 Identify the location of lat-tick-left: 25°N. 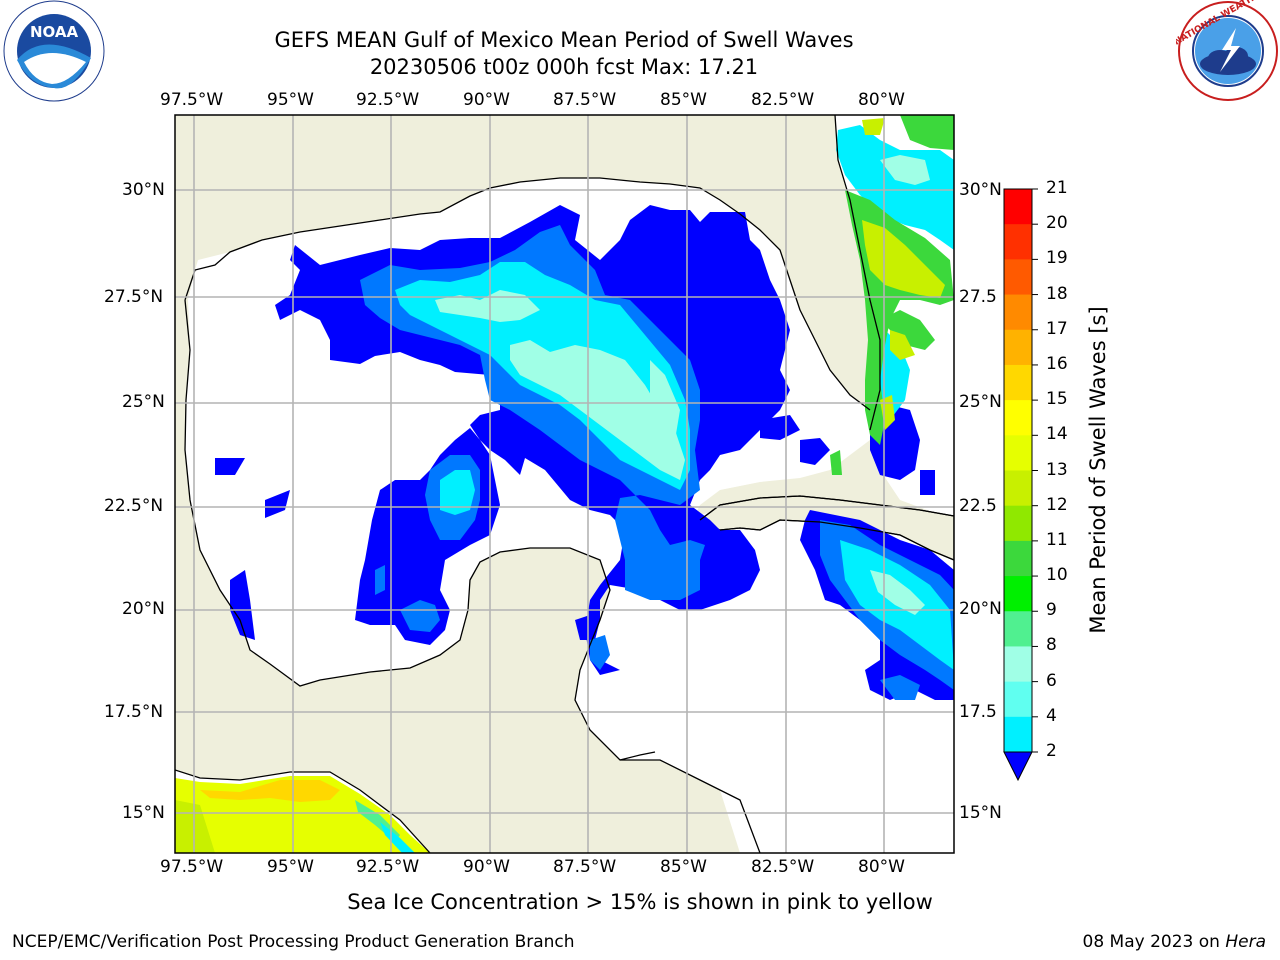
(143, 402).